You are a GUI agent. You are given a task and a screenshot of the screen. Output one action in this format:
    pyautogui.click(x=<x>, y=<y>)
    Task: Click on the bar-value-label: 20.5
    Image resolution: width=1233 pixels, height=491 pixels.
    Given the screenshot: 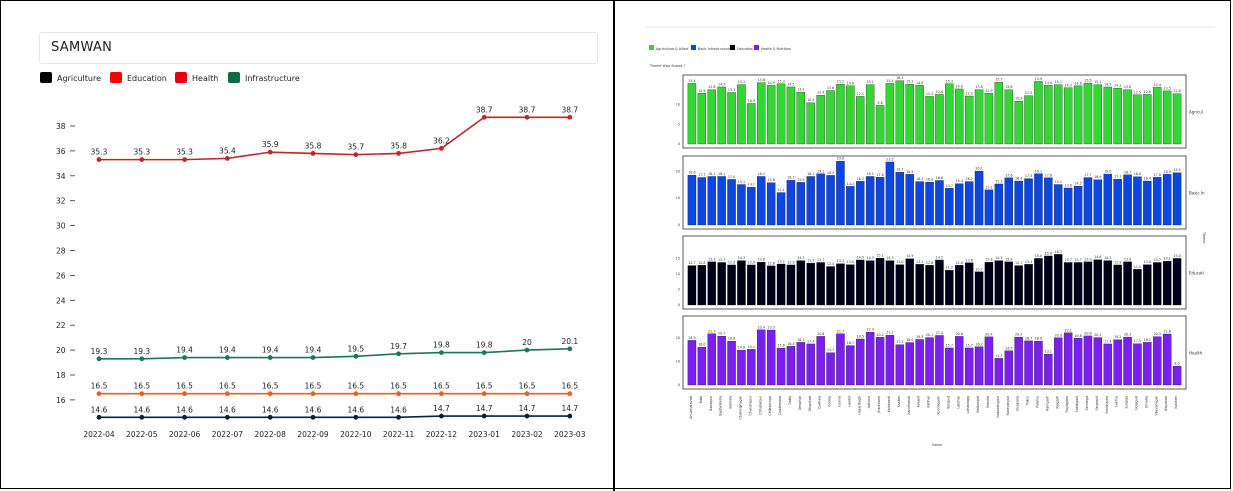 What is the action you would take?
    pyautogui.click(x=1157, y=334)
    